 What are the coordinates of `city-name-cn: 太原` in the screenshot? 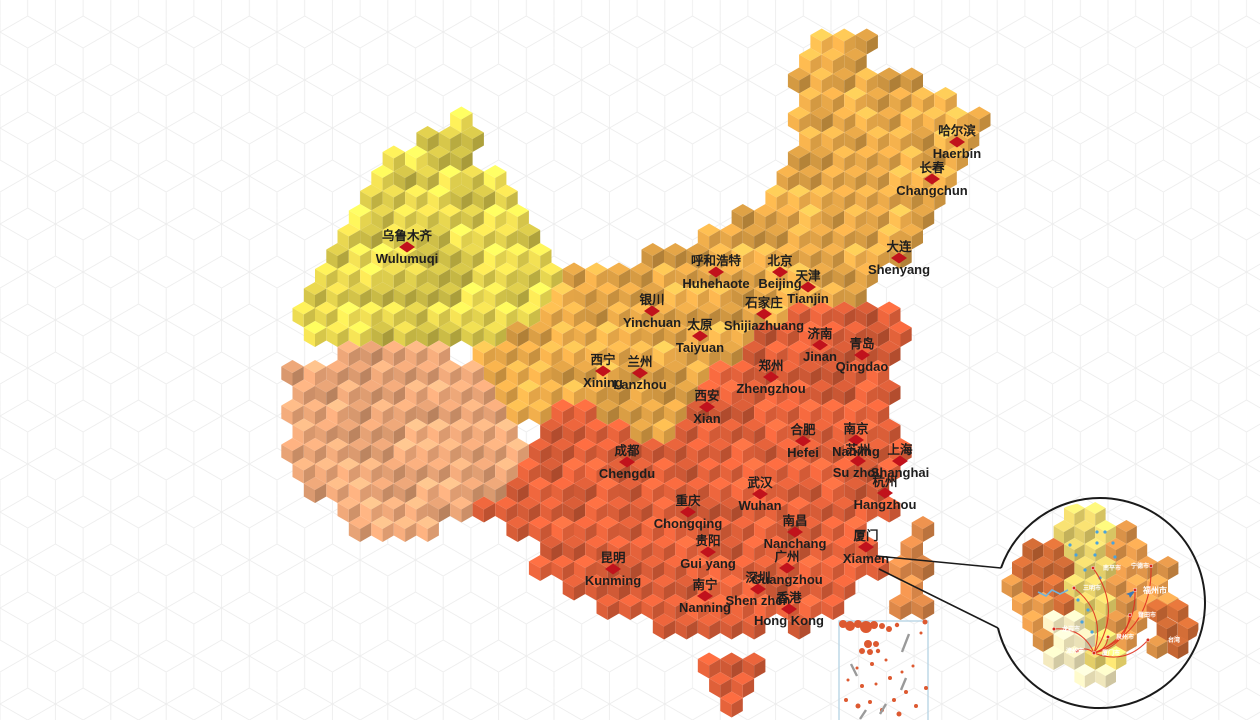 It's located at (700, 324).